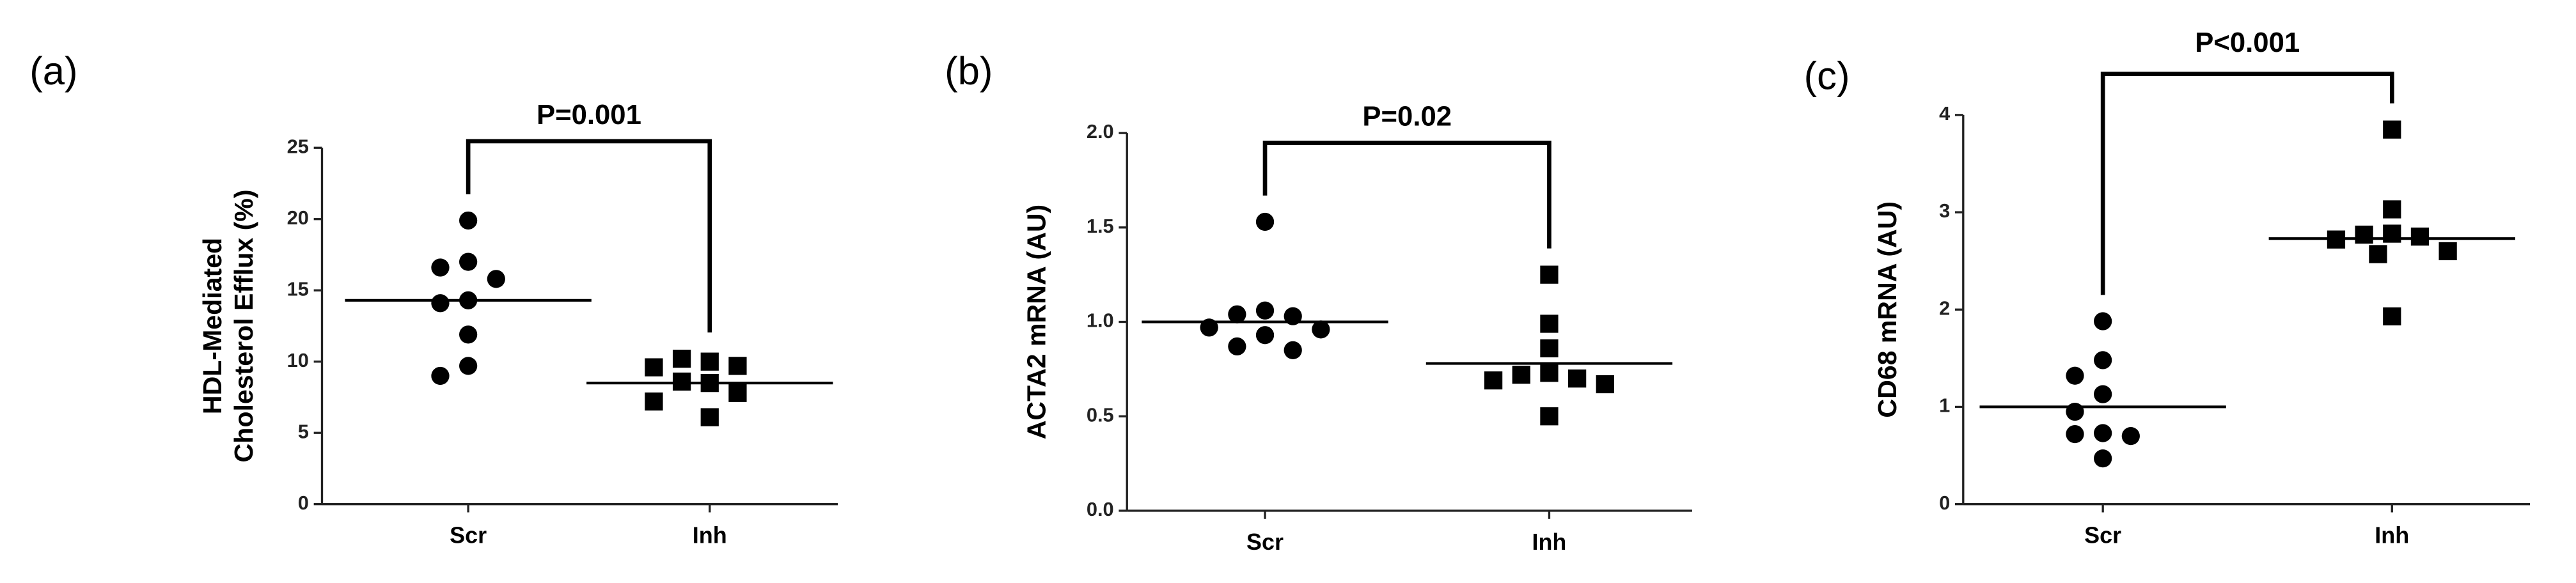 The image size is (2576, 583). Describe the element at coordinates (1036, 322) in the screenshot. I see `y-axis-label: ACTA2 mRNA (AU)` at that location.